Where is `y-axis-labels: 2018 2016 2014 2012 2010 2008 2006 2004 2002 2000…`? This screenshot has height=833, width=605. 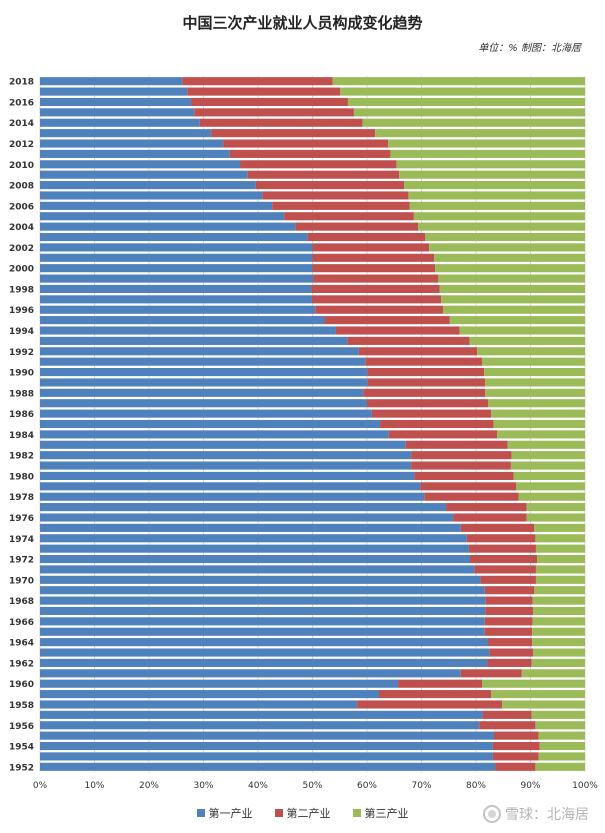
y-axis-labels: 2018 2016 2014 2012 2010 2008 2006 2004 2002 2000… is located at coordinates (21, 426).